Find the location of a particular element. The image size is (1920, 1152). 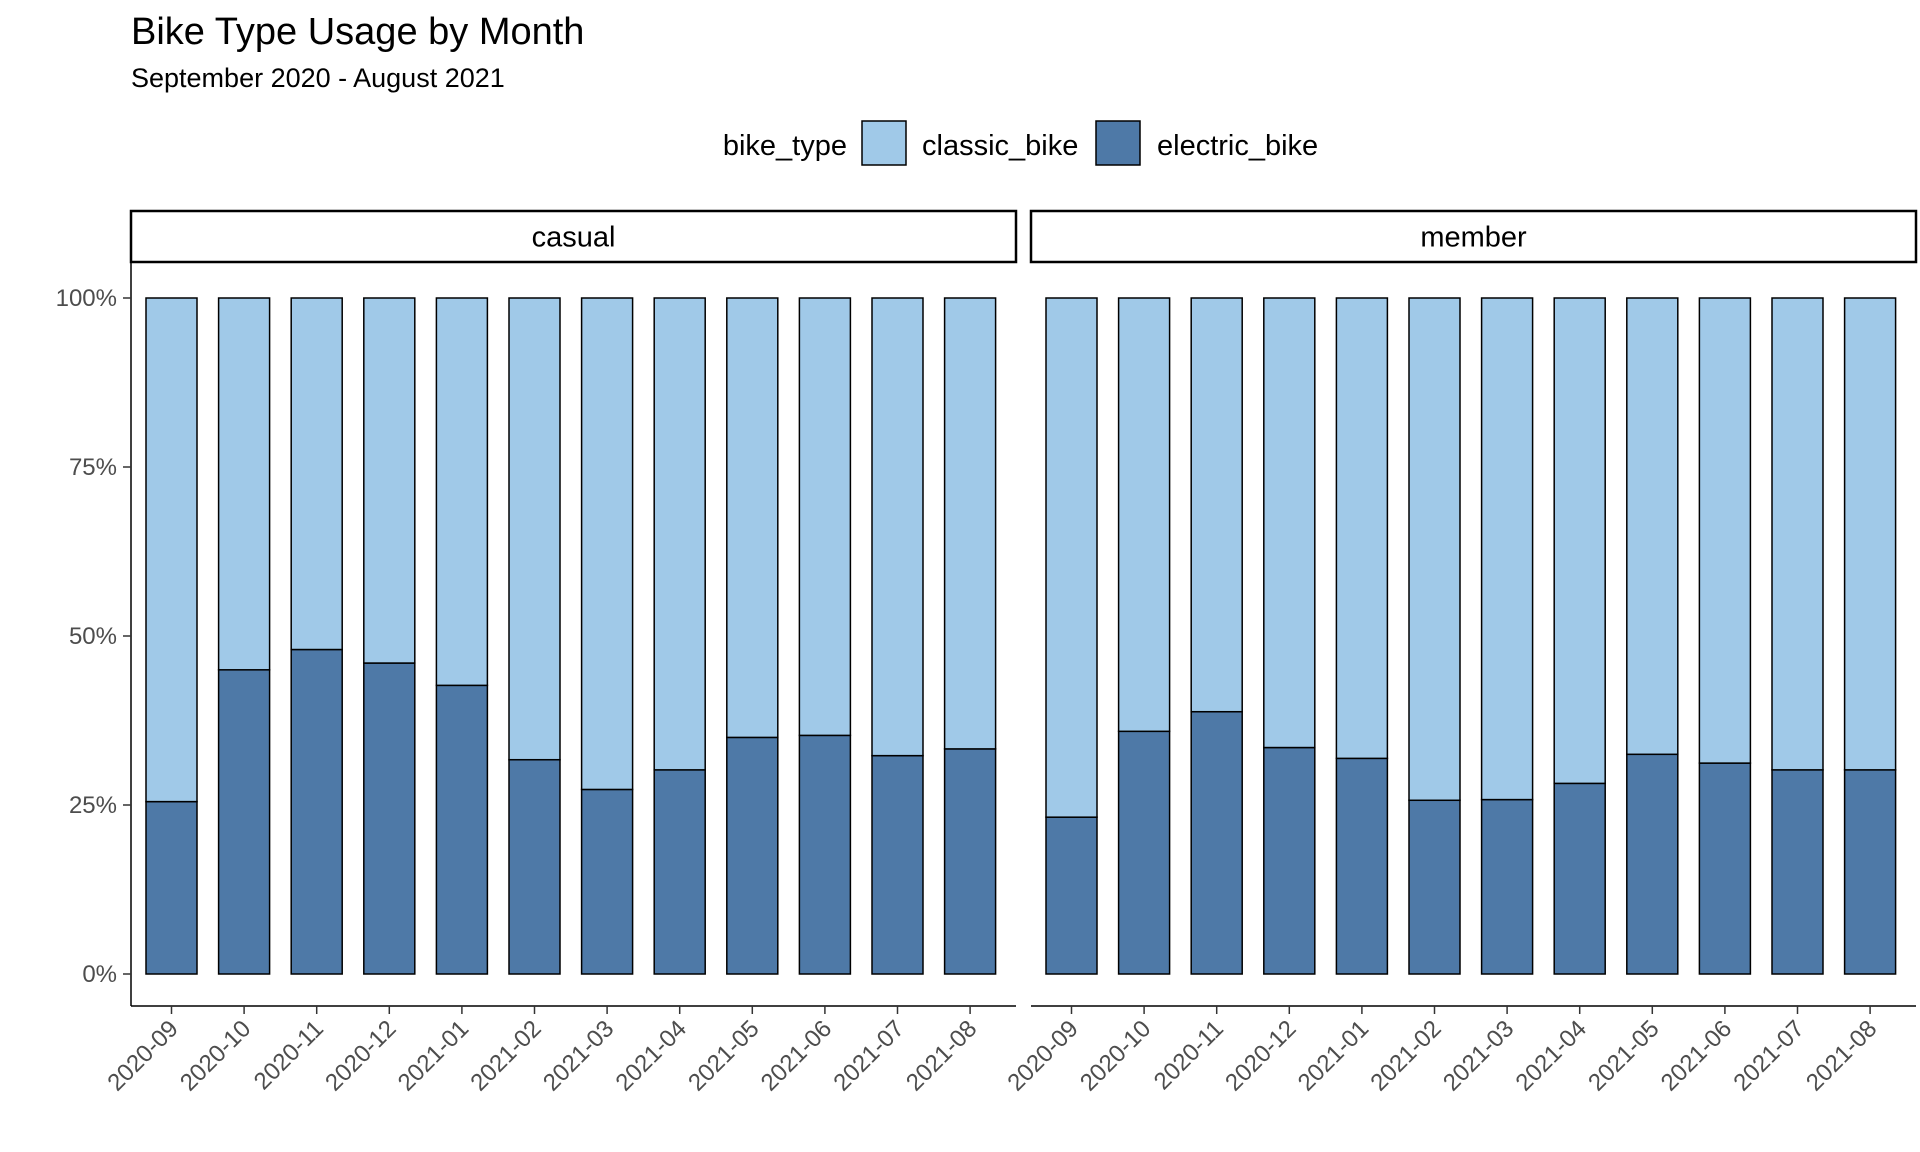

legend: bike_type classic_bike electric_bike is located at coordinates (1020, 143).